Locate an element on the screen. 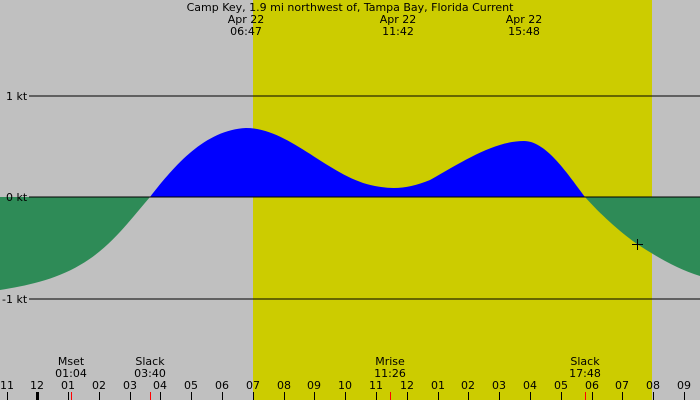 This screenshot has width=700, height=400. bottom-event-mset: Mset 01:04 is located at coordinates (71, 367).